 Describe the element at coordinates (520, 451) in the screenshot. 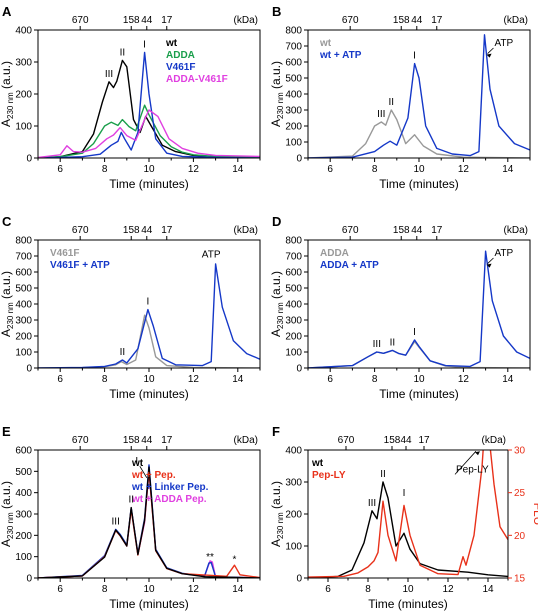

I see `y2-tick-label: 30` at that location.